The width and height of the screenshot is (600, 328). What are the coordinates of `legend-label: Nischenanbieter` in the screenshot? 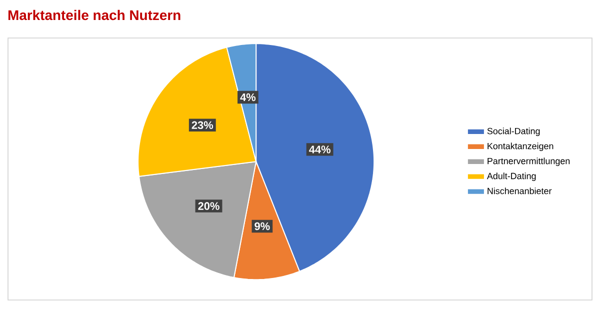 It's located at (520, 191).